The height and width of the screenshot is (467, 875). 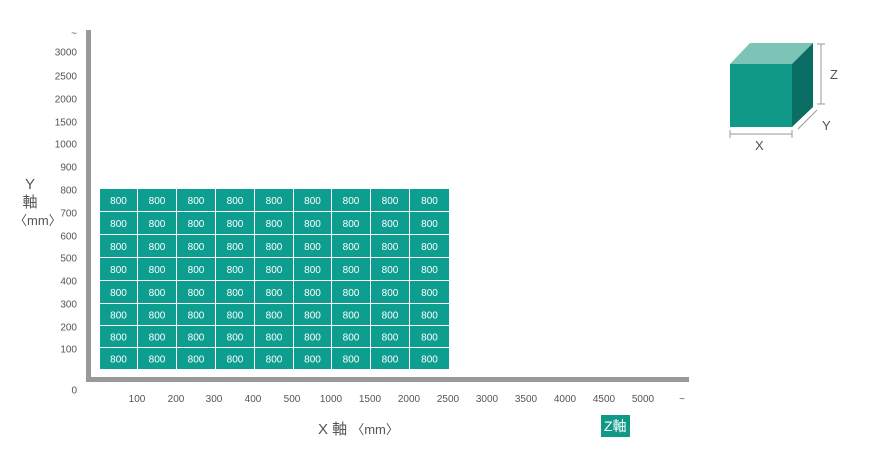 What do you see at coordinates (807, 119) in the screenshot?
I see `cube-y-dimension-line` at bounding box center [807, 119].